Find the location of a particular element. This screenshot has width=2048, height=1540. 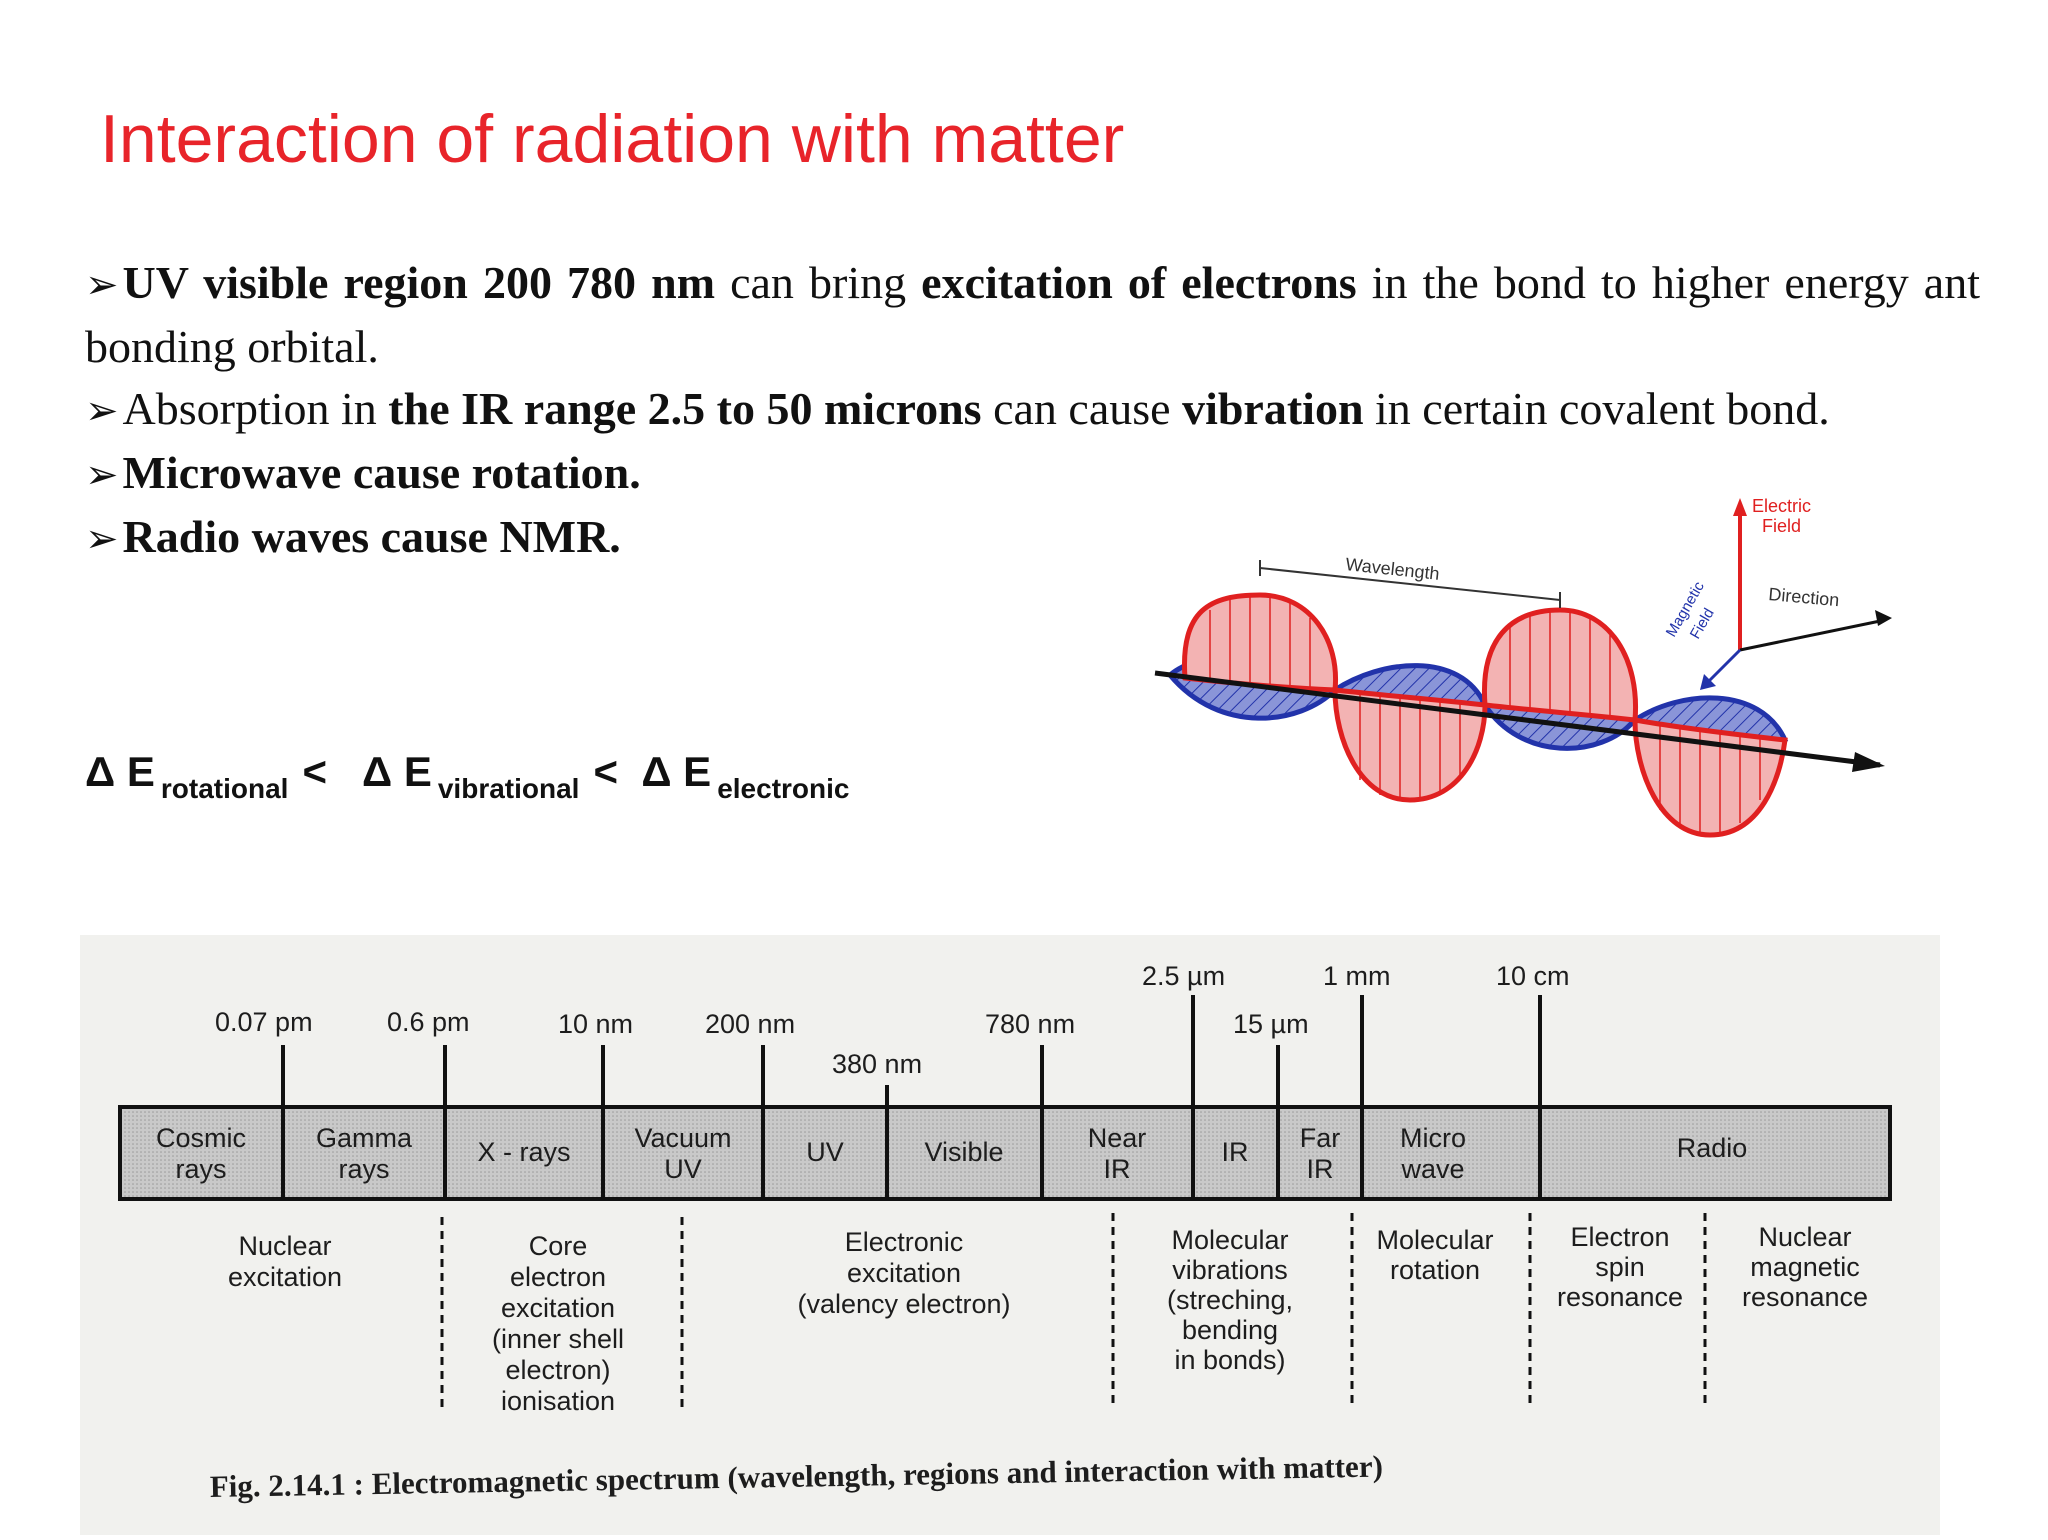

interaction-label: Electronic is located at coordinates (904, 1242).